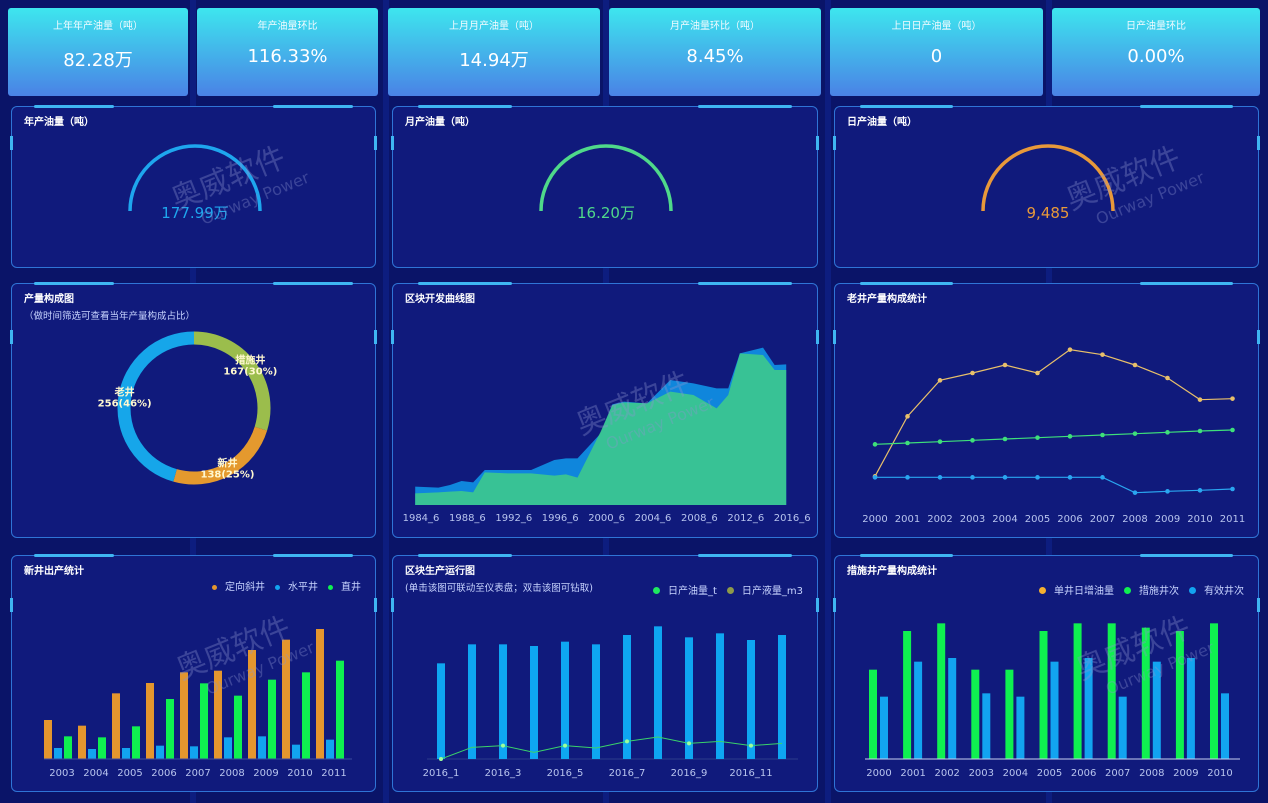 This screenshot has height=803, width=1268. I want to click on x-tick-label: 2005, so click(129, 773).